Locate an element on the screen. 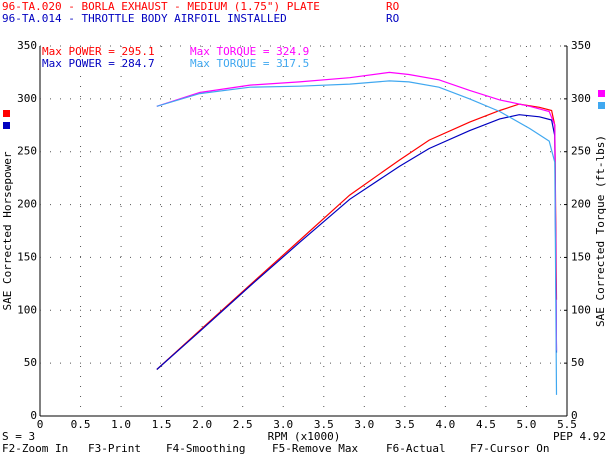 Image resolution: width=608 pixels, height=456 pixels. x-axis-label: RPM (x1000) is located at coordinates (304, 436).